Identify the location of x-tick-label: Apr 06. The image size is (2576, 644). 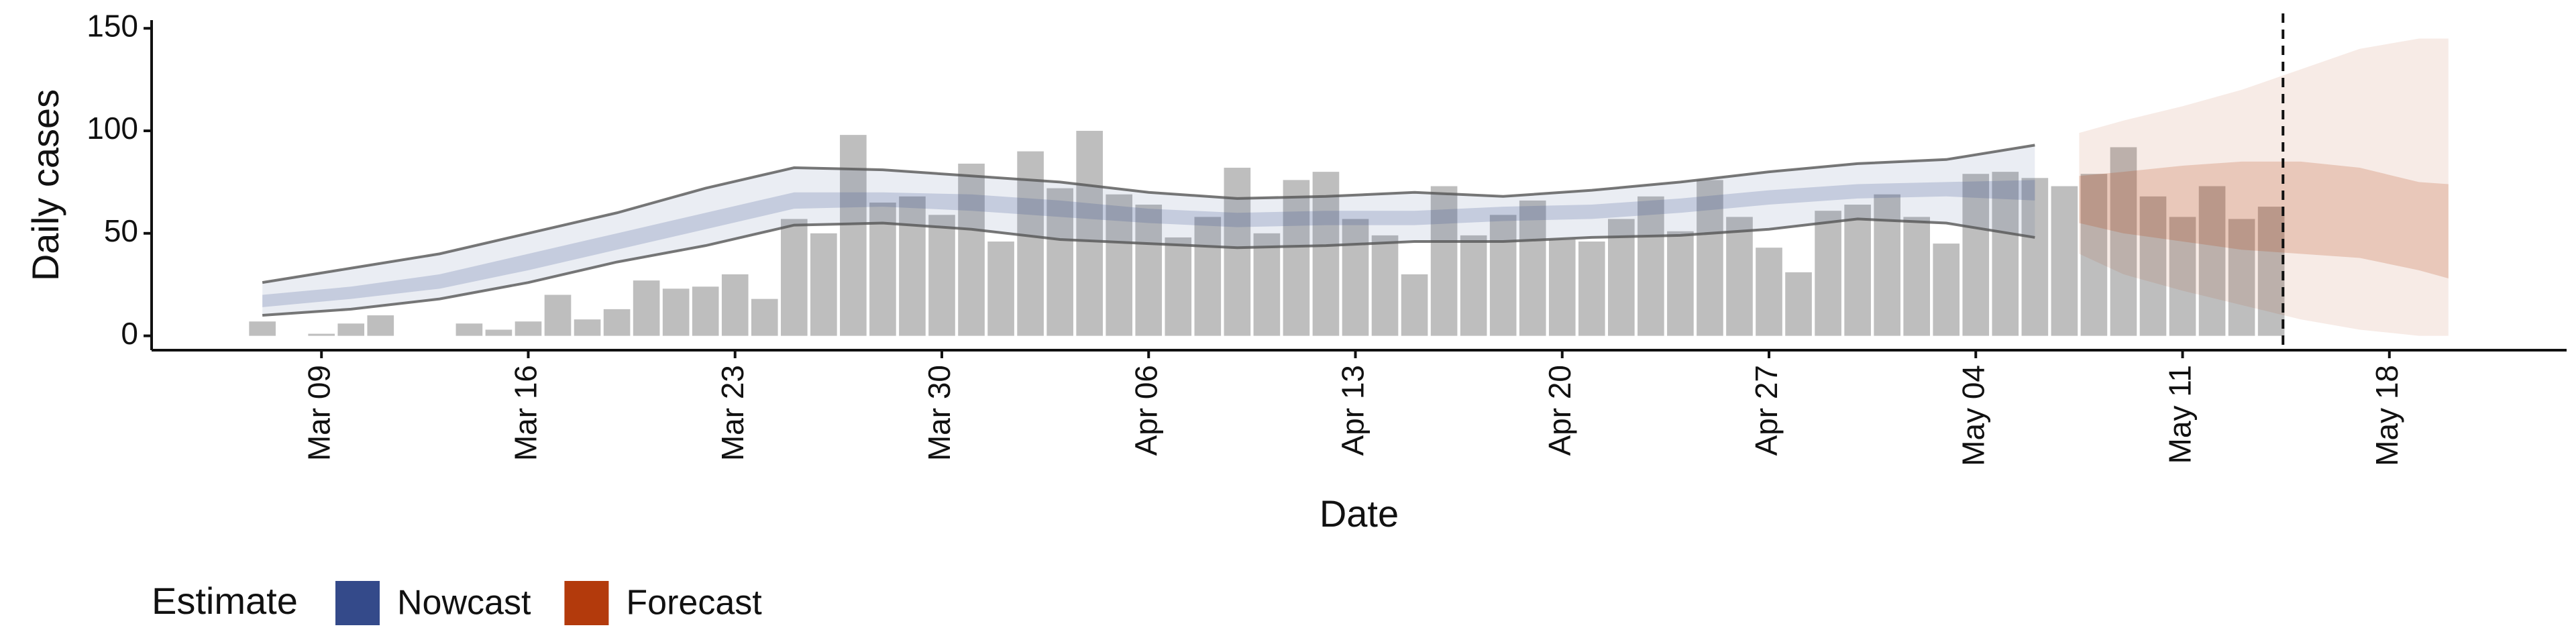
(1145, 410).